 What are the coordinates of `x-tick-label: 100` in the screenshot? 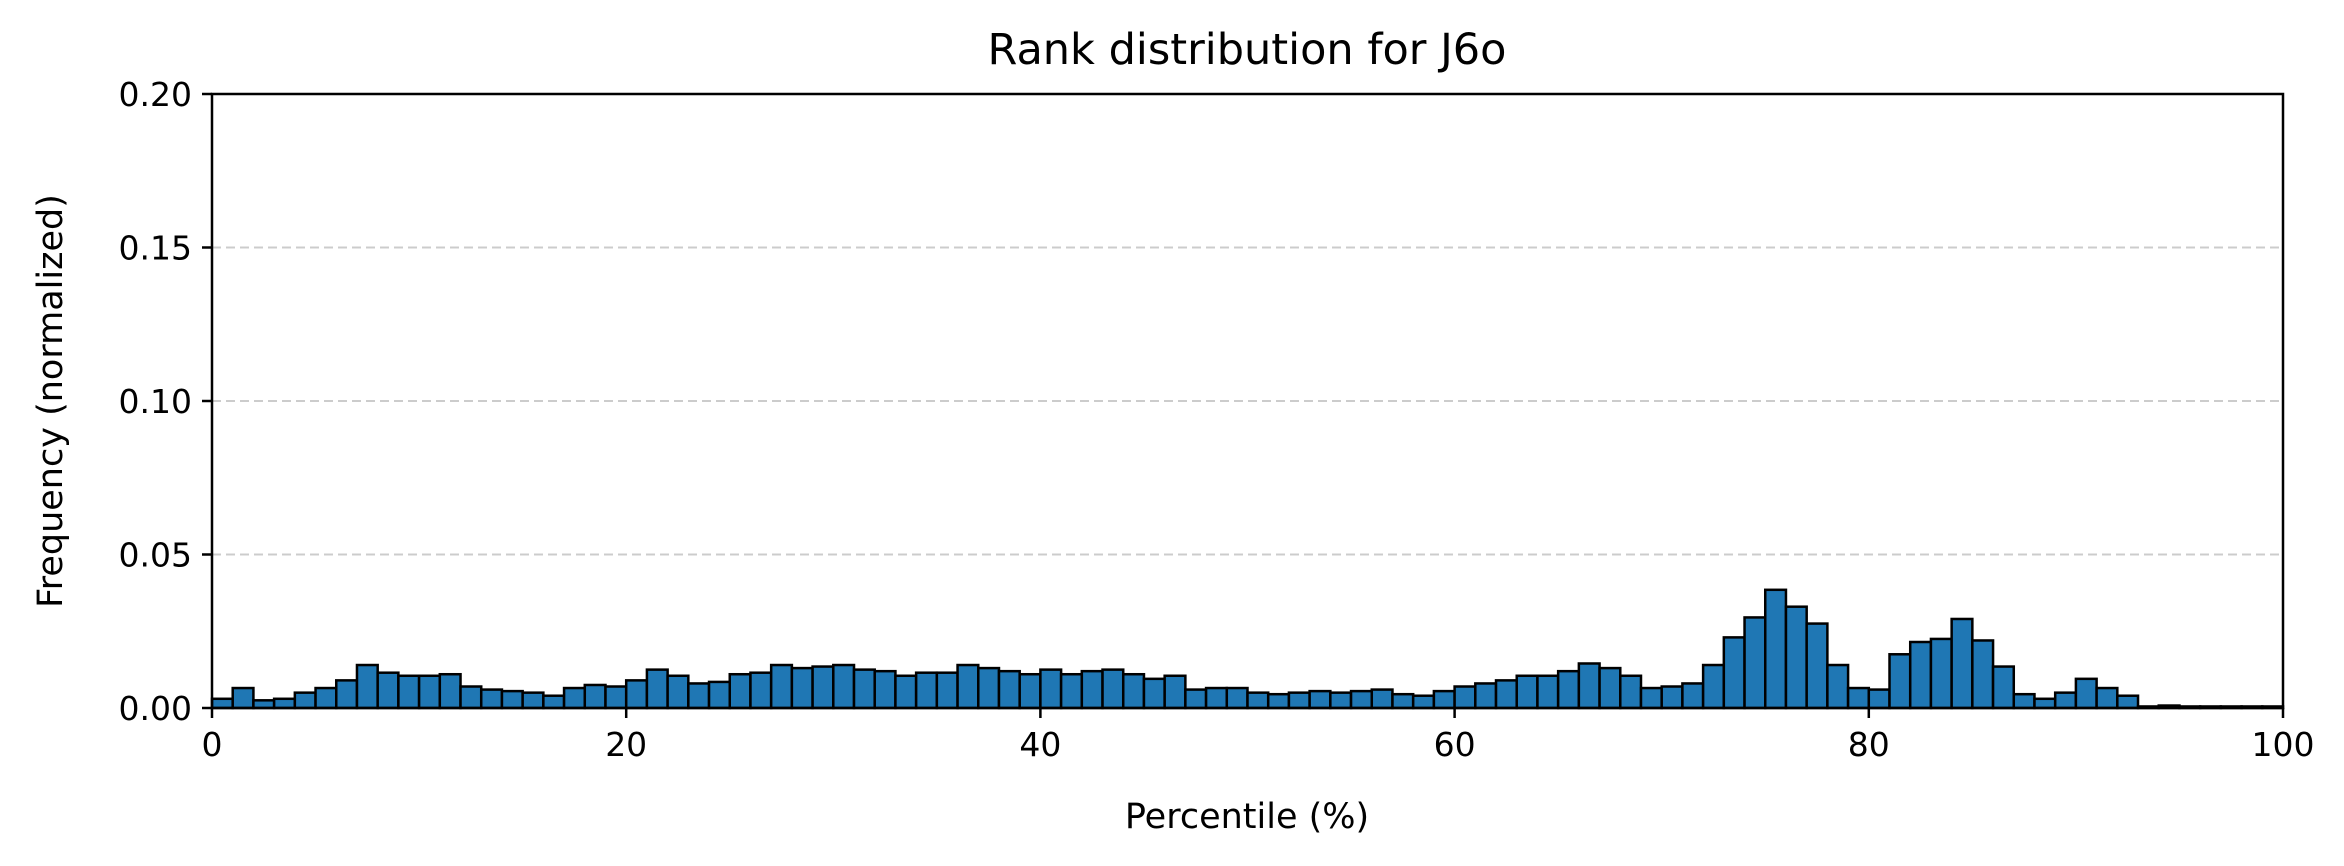 It's located at (2283, 744).